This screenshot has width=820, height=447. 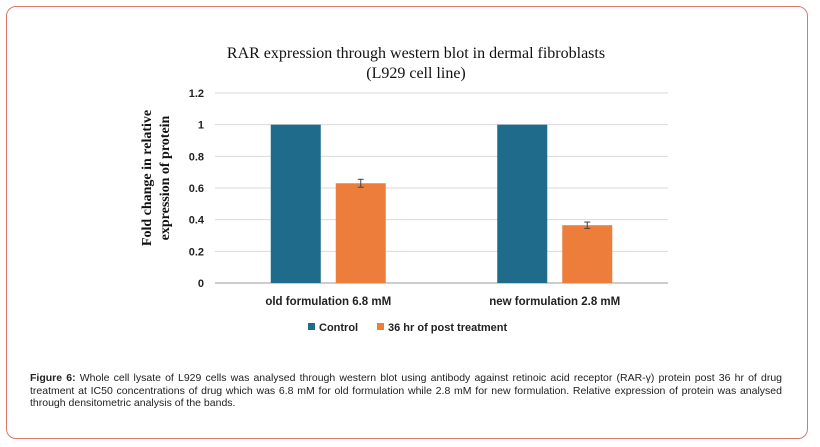 What do you see at coordinates (338, 328) in the screenshot?
I see `legend-label-control: Control` at bounding box center [338, 328].